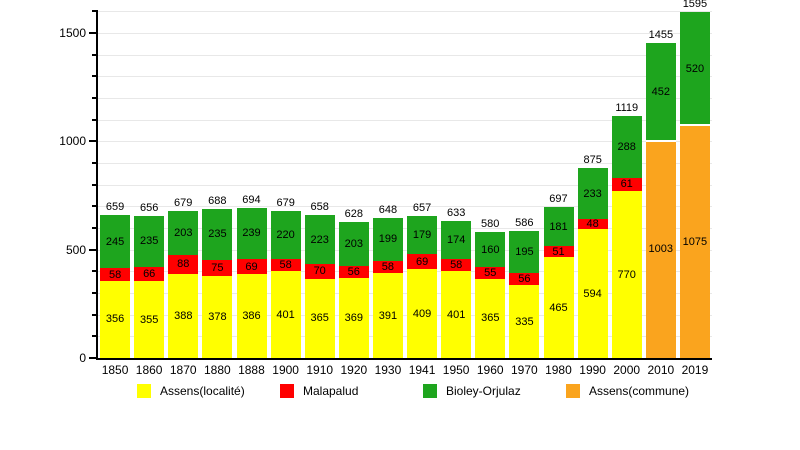  What do you see at coordinates (558, 199) in the screenshot?
I see `bar-total-label: 697` at bounding box center [558, 199].